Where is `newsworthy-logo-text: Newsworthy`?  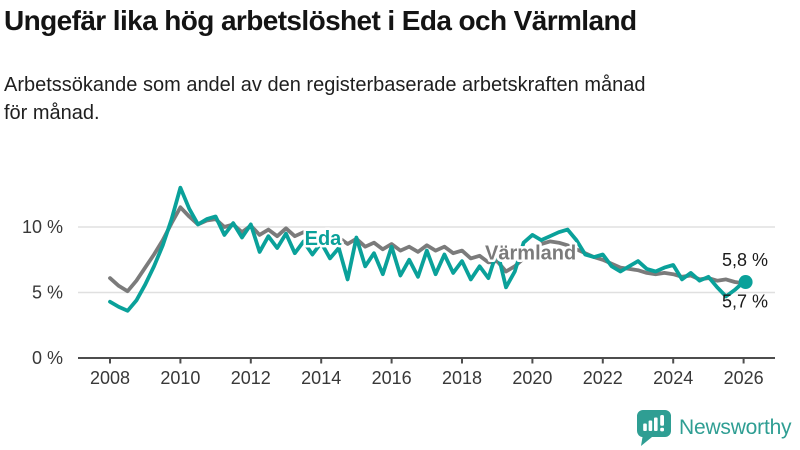 newsworthy-logo-text: Newsworthy is located at coordinates (735, 427).